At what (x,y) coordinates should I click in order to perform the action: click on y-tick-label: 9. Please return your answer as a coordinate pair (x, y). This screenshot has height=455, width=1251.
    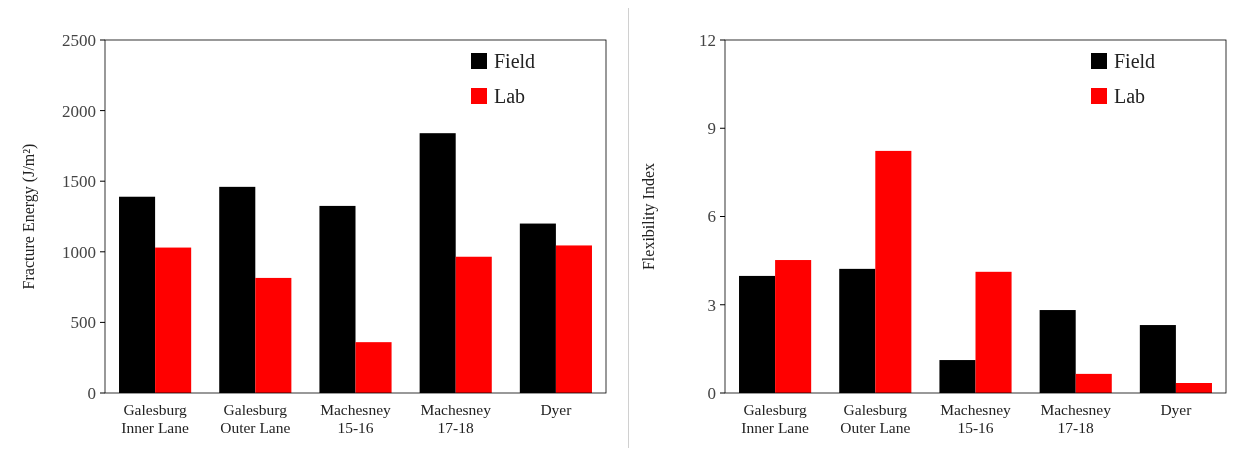
    Looking at the image, I should click on (711, 129).